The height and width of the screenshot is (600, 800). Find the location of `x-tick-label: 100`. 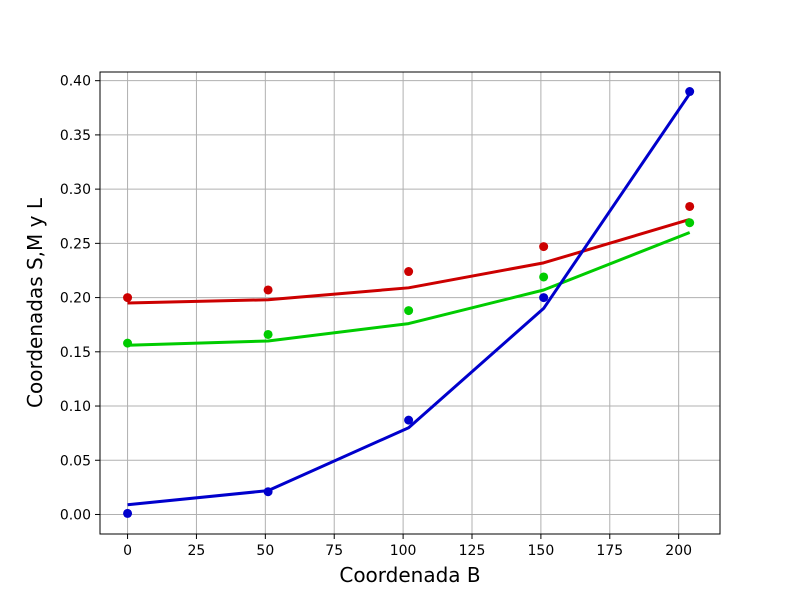

x-tick-label: 100 is located at coordinates (403, 551).